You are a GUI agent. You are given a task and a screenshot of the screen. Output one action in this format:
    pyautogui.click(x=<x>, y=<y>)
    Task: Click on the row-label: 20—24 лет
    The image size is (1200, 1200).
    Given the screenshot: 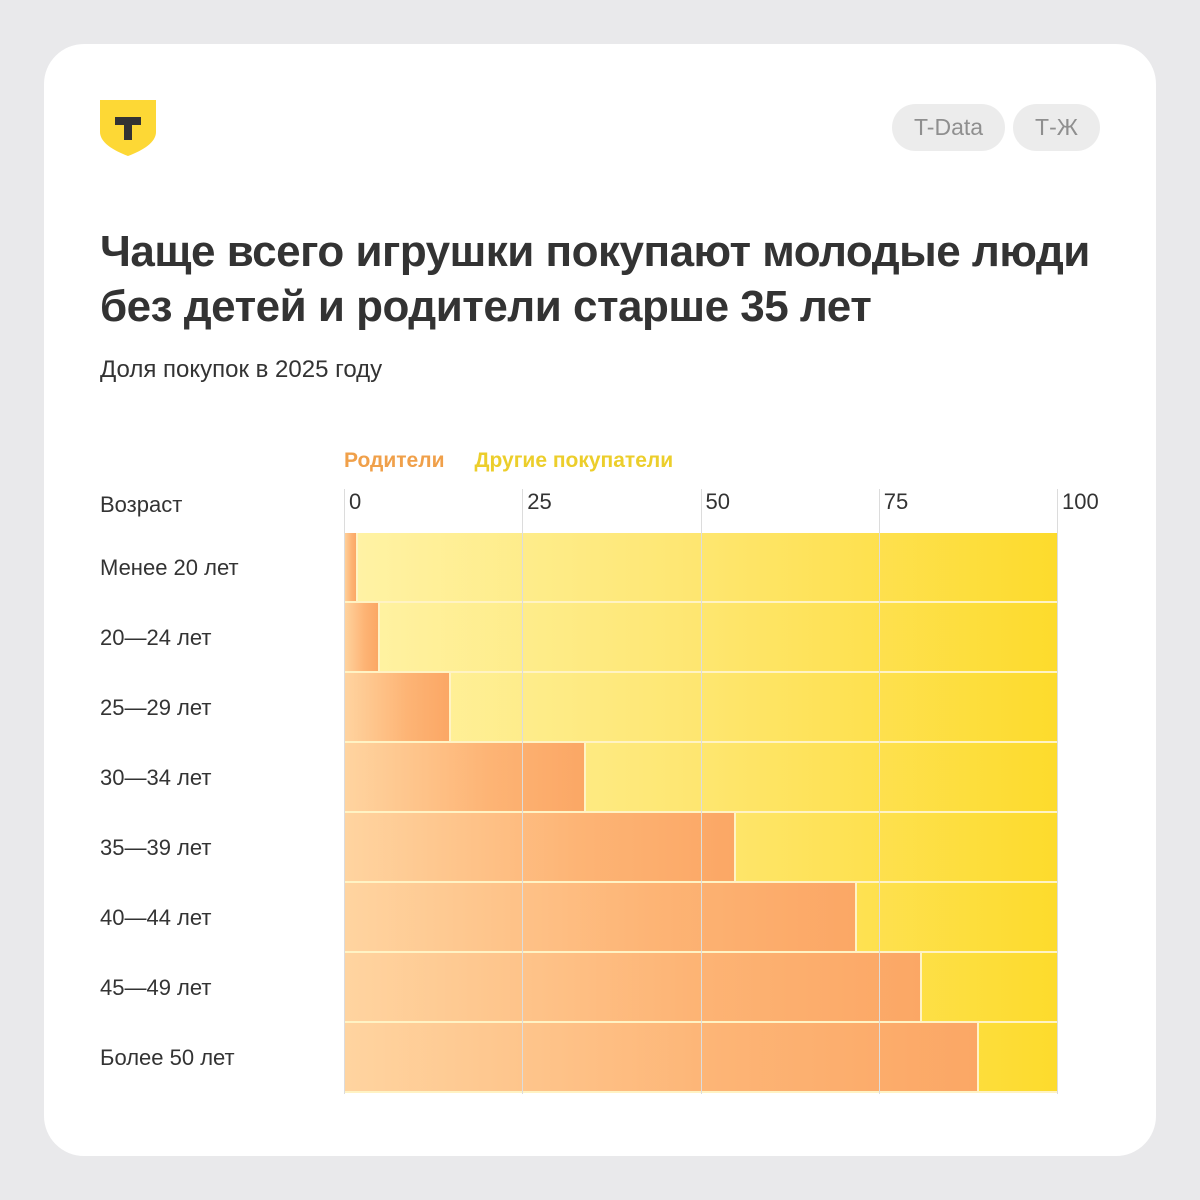 What is the action you would take?
    pyautogui.click(x=156, y=637)
    